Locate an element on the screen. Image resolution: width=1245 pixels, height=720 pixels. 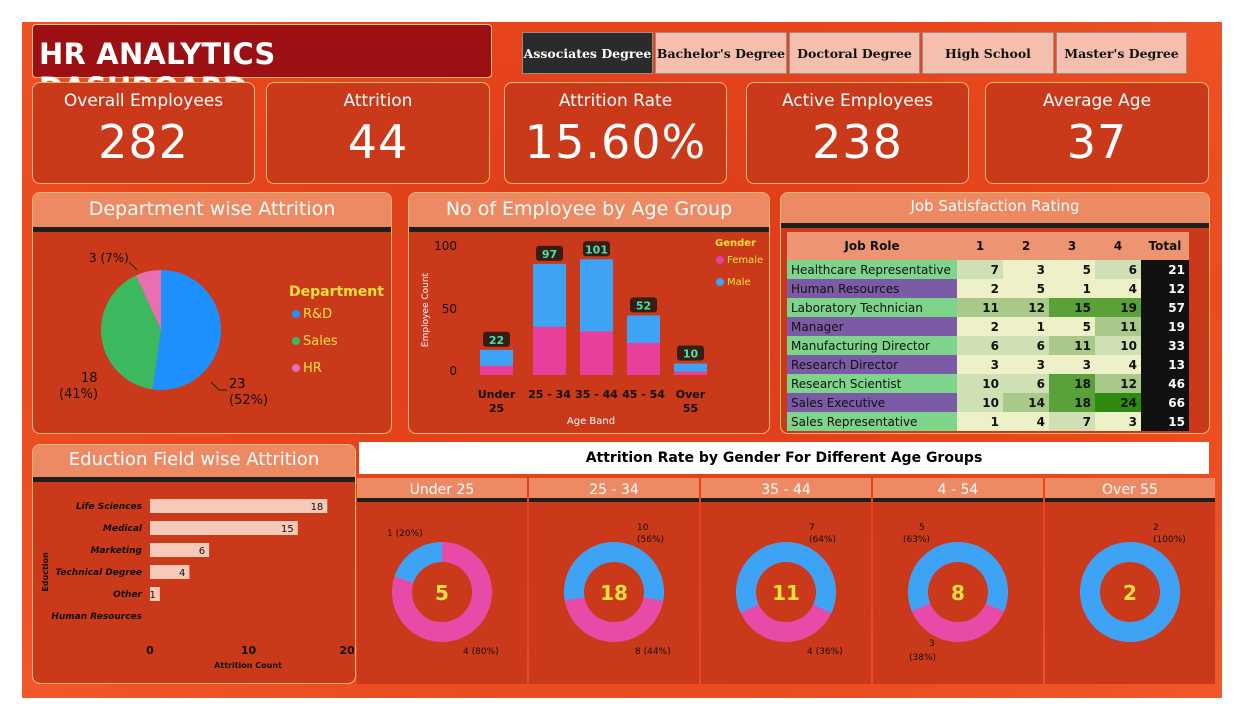
gender-donut-chart: 8 5 (63%) 3 (38%) is located at coordinates (957, 593).